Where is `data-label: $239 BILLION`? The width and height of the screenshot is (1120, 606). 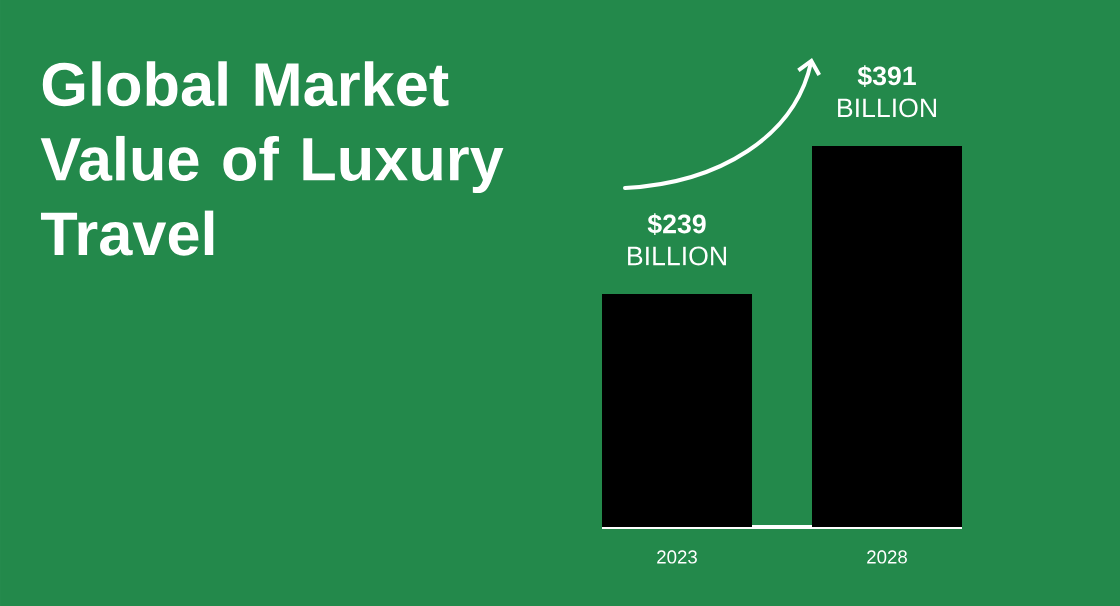 data-label: $239 BILLION is located at coordinates (677, 239).